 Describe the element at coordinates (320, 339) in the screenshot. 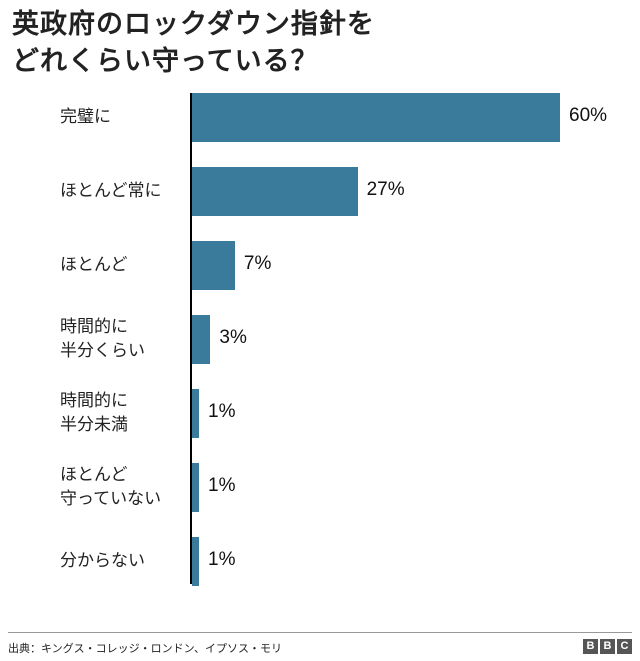

I see `bar-row: 時間的に 半分くらい 3%` at that location.